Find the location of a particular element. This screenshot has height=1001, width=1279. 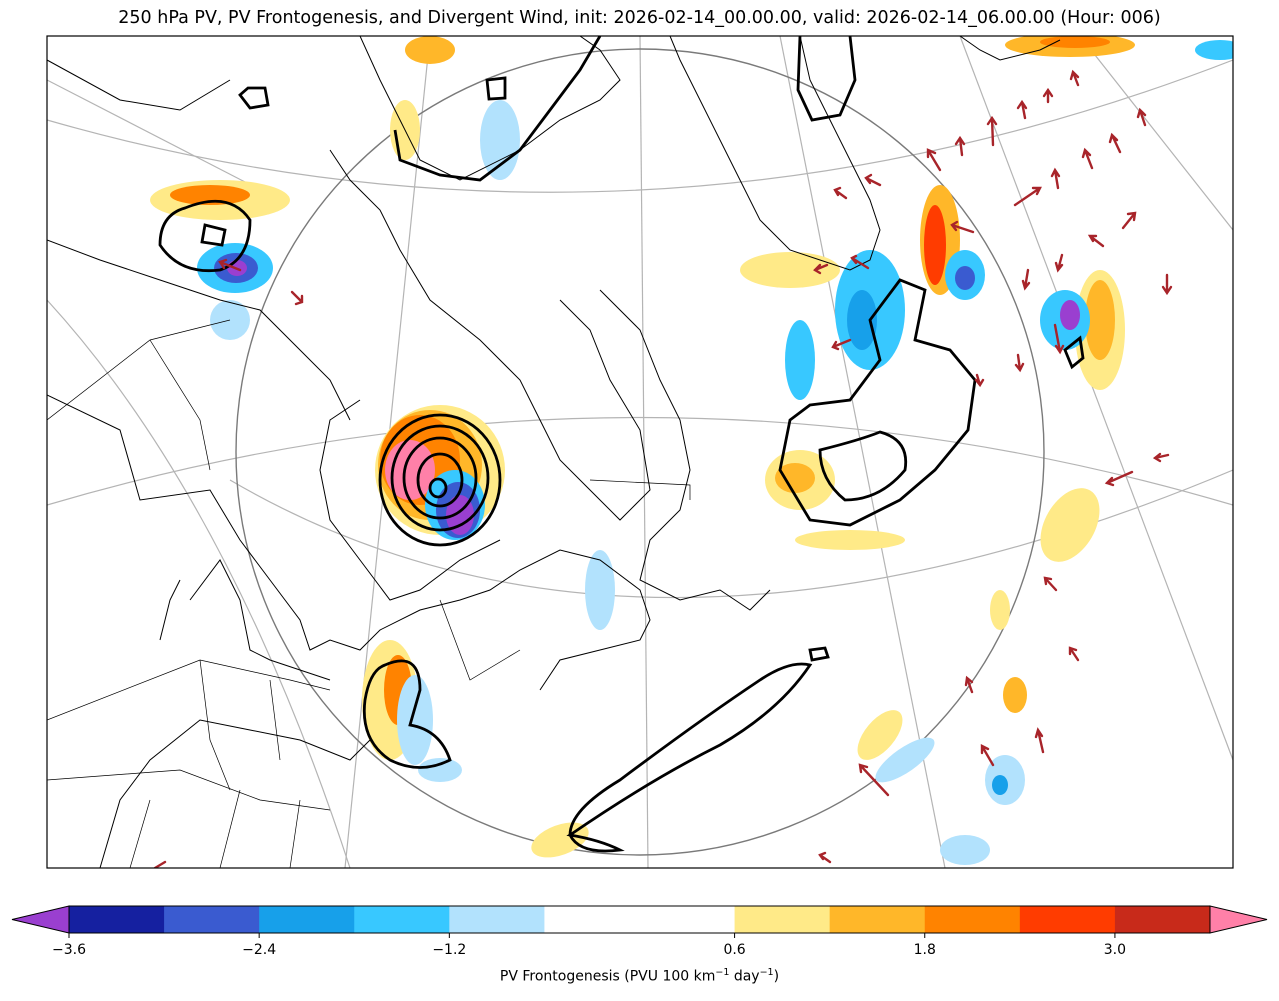

colorbar-under-triangle is located at coordinates (40, 919).